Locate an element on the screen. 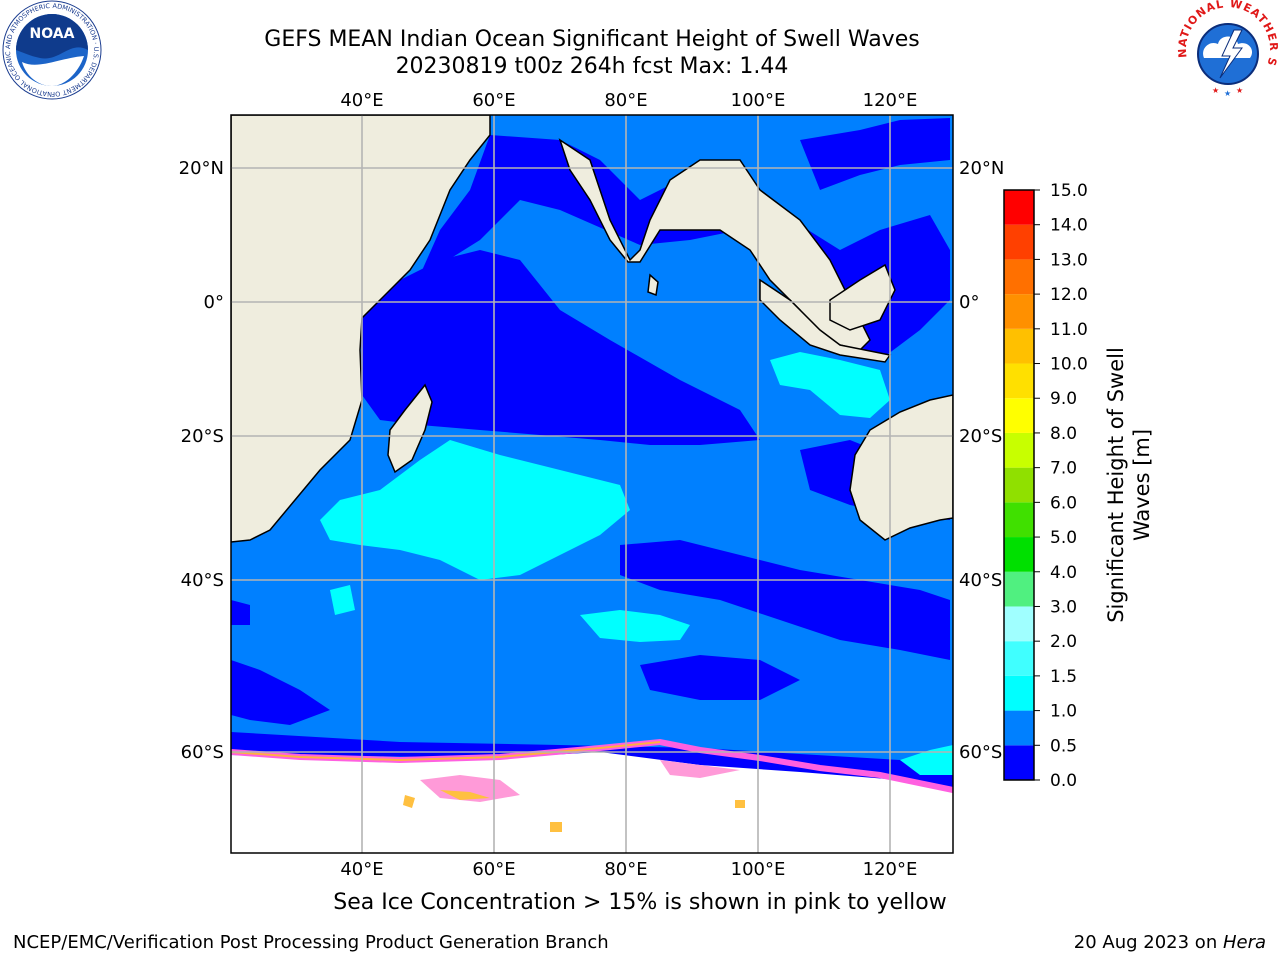 This screenshot has width=1280, height=960. generation-date: 20 Aug 2023 on Hera is located at coordinates (1170, 942).